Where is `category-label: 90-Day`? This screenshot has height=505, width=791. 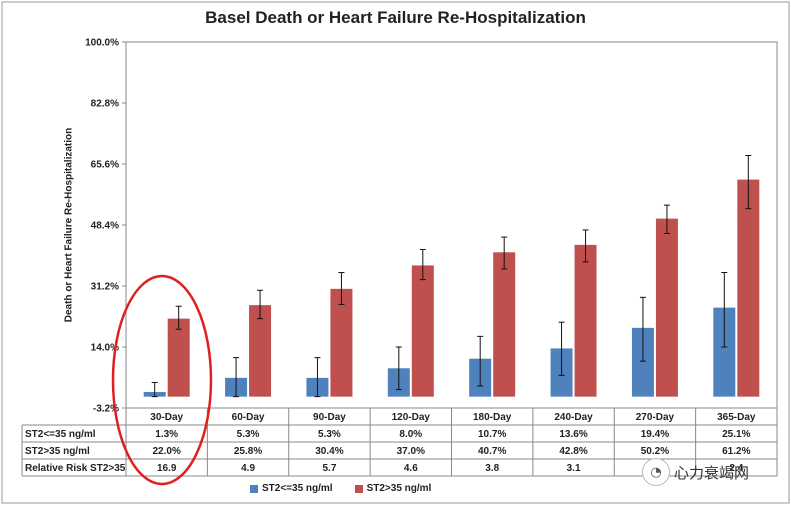 category-label: 90-Day is located at coordinates (329, 417).